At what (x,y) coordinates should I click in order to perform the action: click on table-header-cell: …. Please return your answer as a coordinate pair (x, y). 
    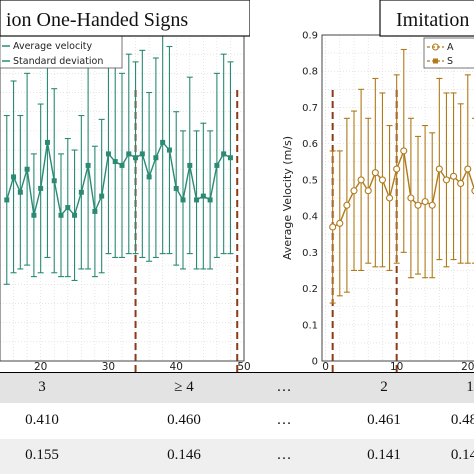
    Looking at the image, I should click on (284, 387).